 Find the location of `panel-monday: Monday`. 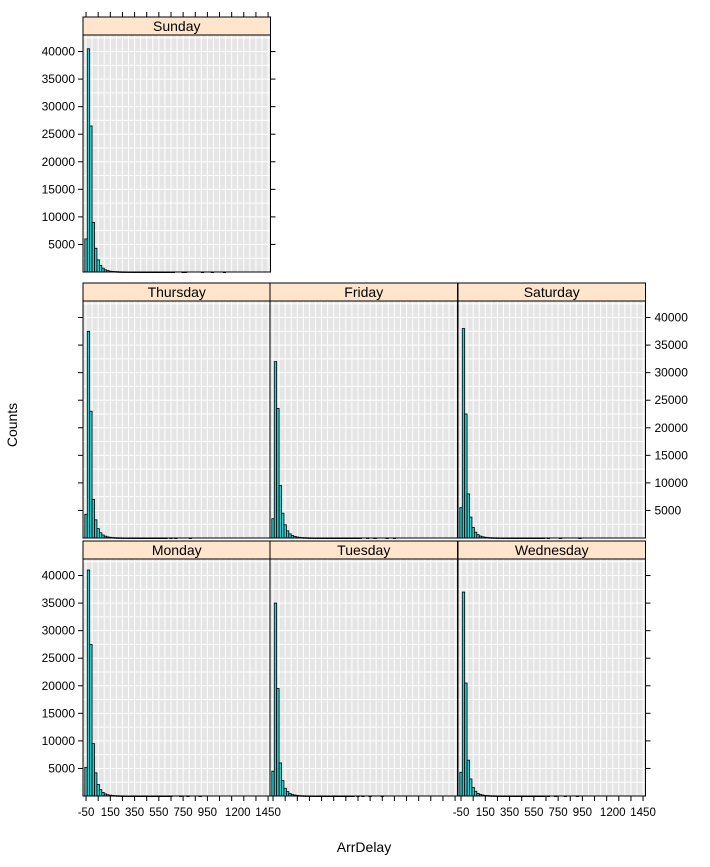

panel-monday: Monday is located at coordinates (176, 668).